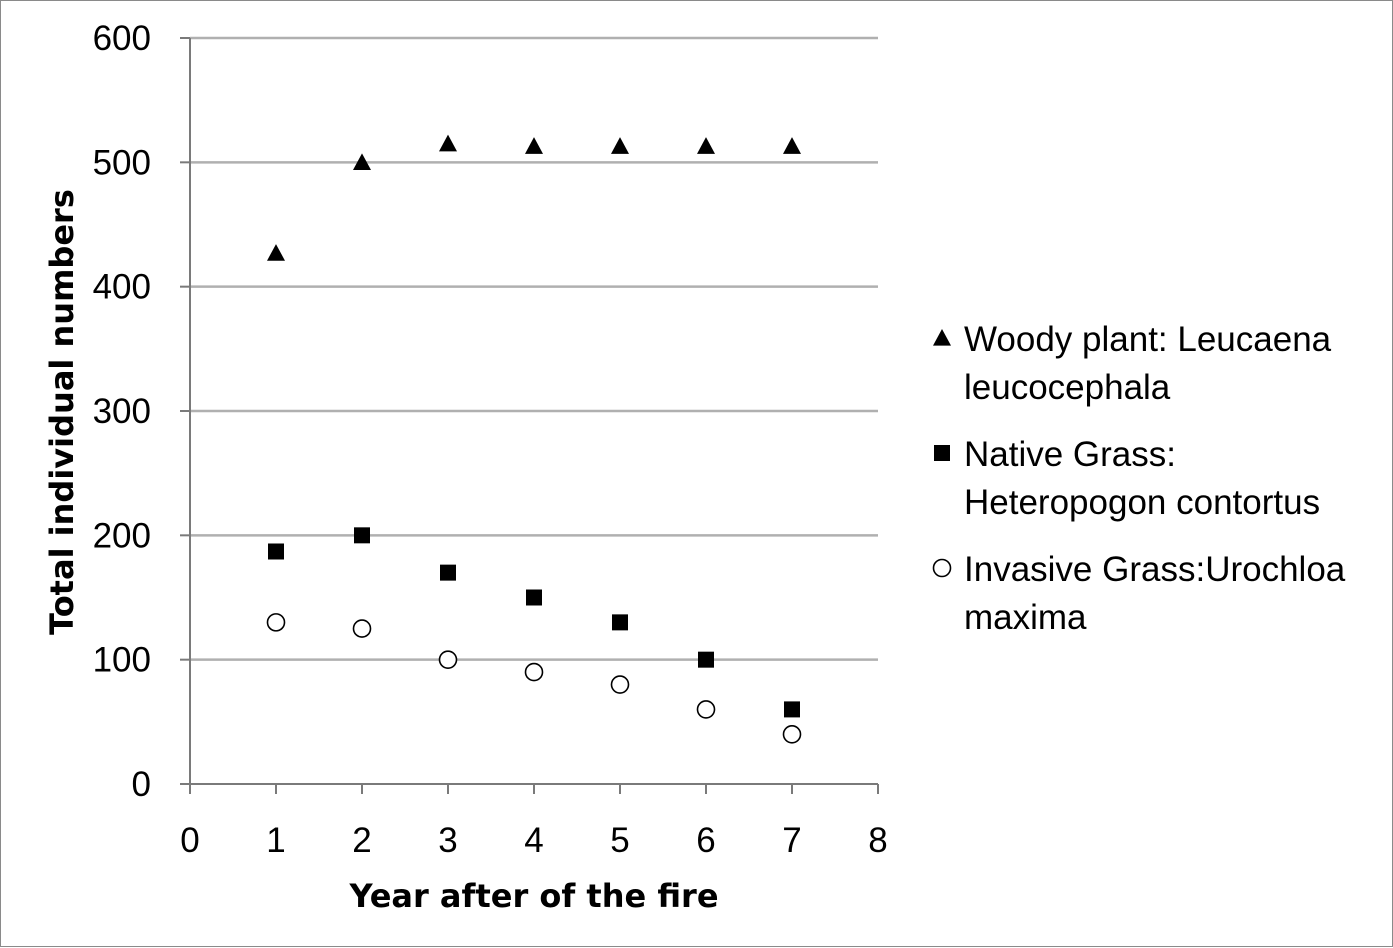 The image size is (1393, 948). What do you see at coordinates (620, 684) in the screenshot?
I see `point-series3-x5` at bounding box center [620, 684].